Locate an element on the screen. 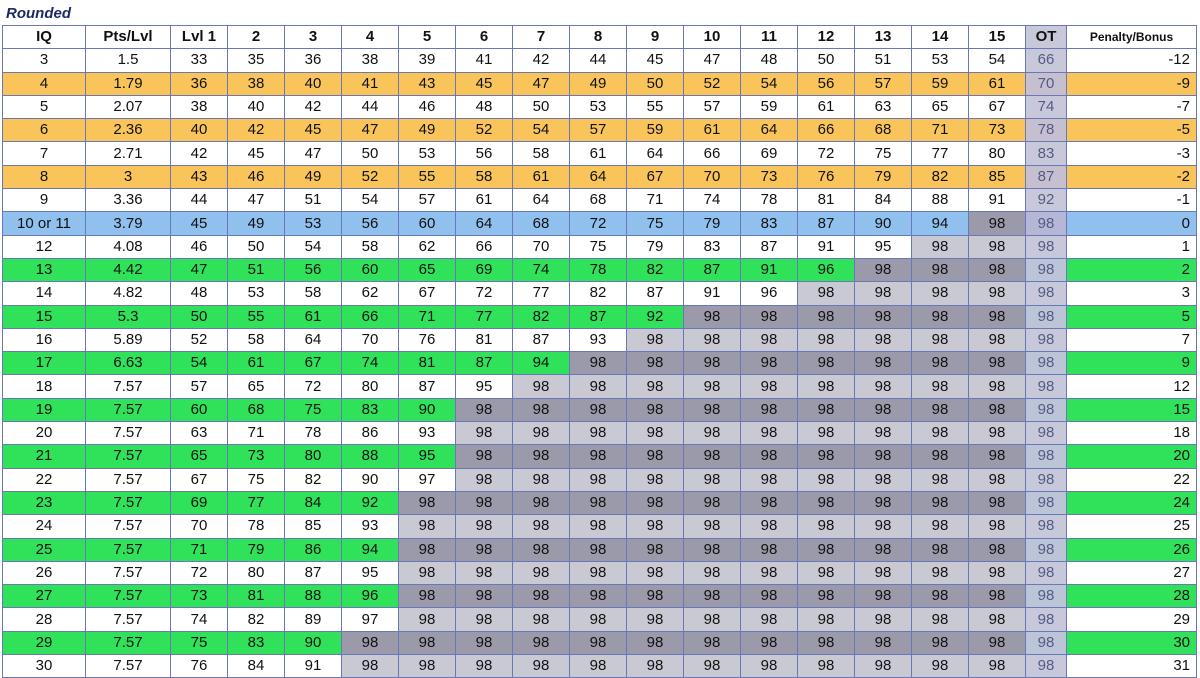 The image size is (1200, 678). penalty-bonus-cell: 30 is located at coordinates (1131, 643).